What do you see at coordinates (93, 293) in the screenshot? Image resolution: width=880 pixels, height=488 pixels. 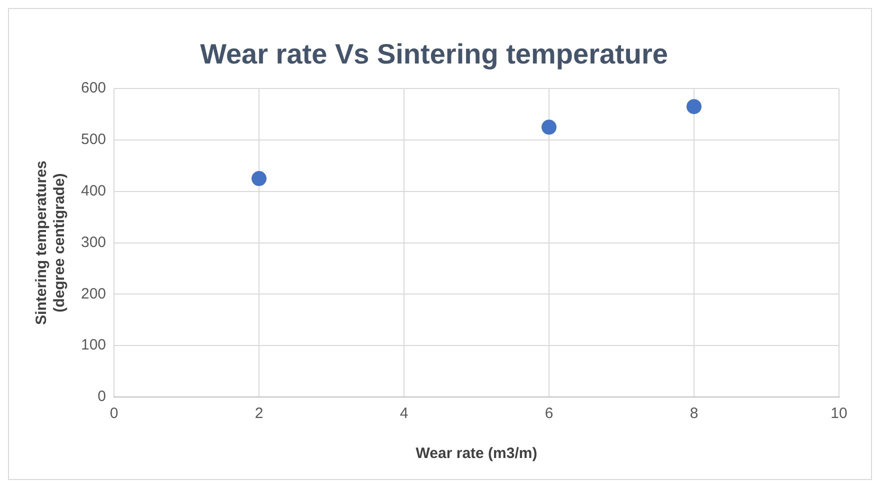 I see `y-tick-label: 200` at bounding box center [93, 293].